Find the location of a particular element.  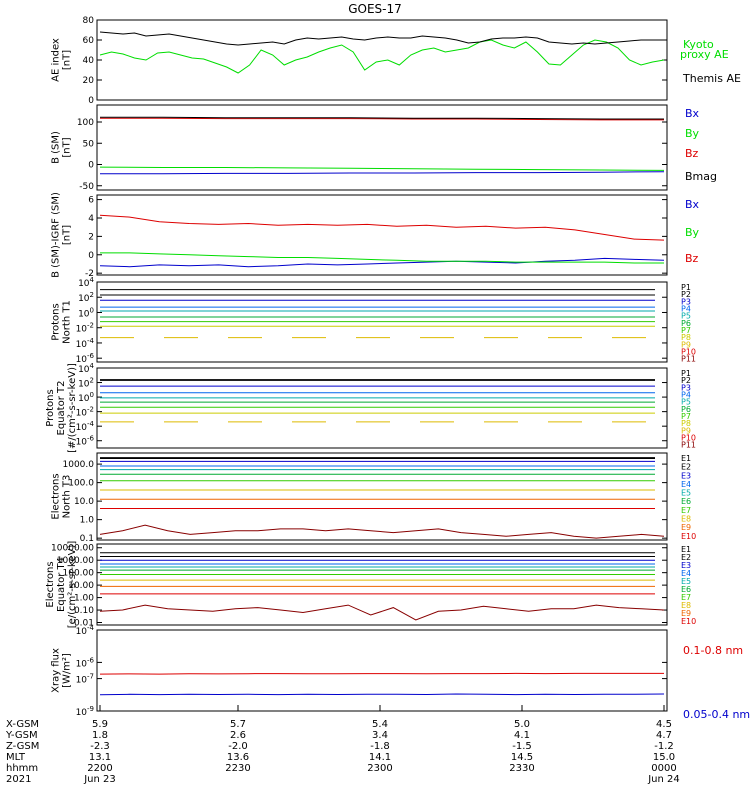

x-tick-value: 2230 is located at coordinates (237, 768).